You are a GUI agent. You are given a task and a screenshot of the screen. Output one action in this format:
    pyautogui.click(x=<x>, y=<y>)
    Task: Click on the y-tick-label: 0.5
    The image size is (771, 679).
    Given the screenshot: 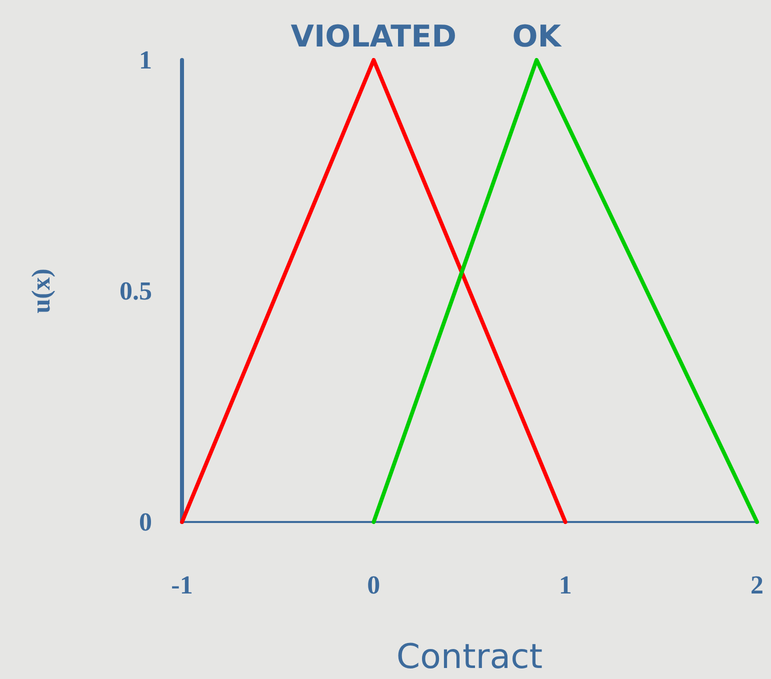 What is the action you would take?
    pyautogui.click(x=136, y=291)
    